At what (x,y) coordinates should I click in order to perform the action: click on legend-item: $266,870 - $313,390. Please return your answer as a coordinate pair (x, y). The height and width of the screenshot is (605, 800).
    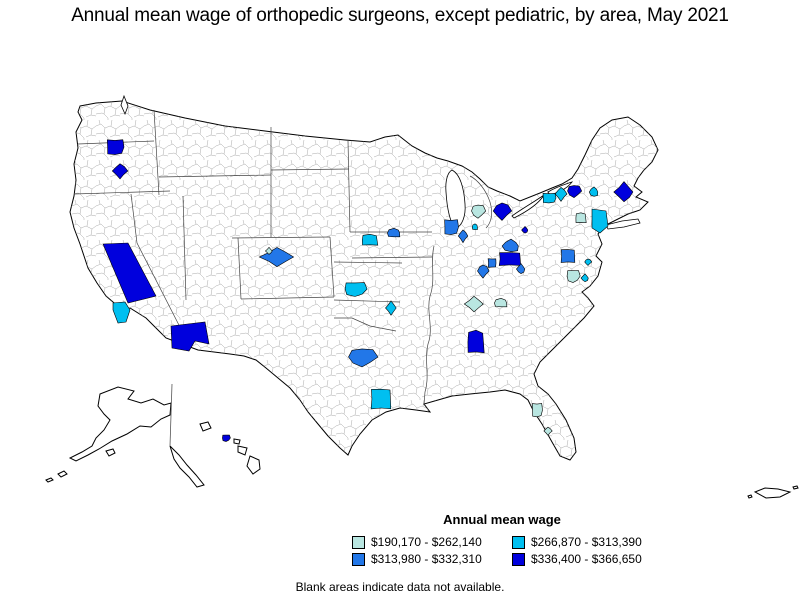
    Looking at the image, I should click on (582, 542).